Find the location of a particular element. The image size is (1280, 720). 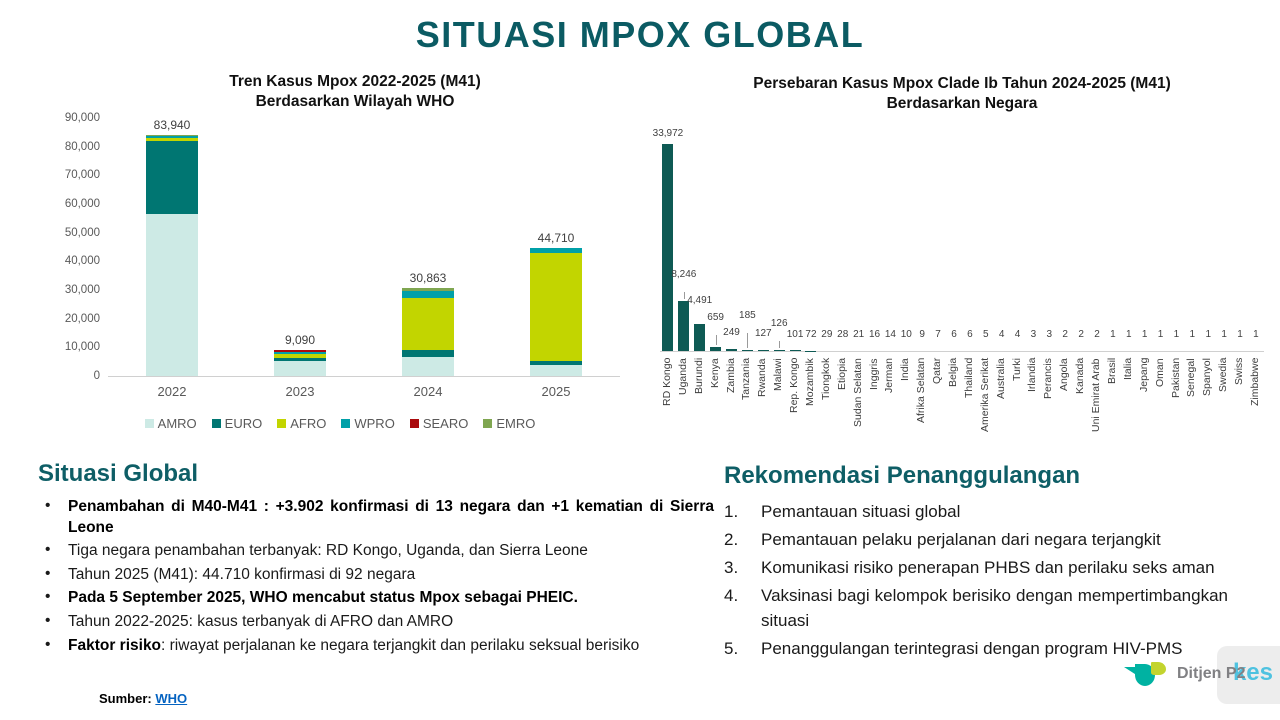

rekomendasi-item-number: 5. is located at coordinates (731, 648).